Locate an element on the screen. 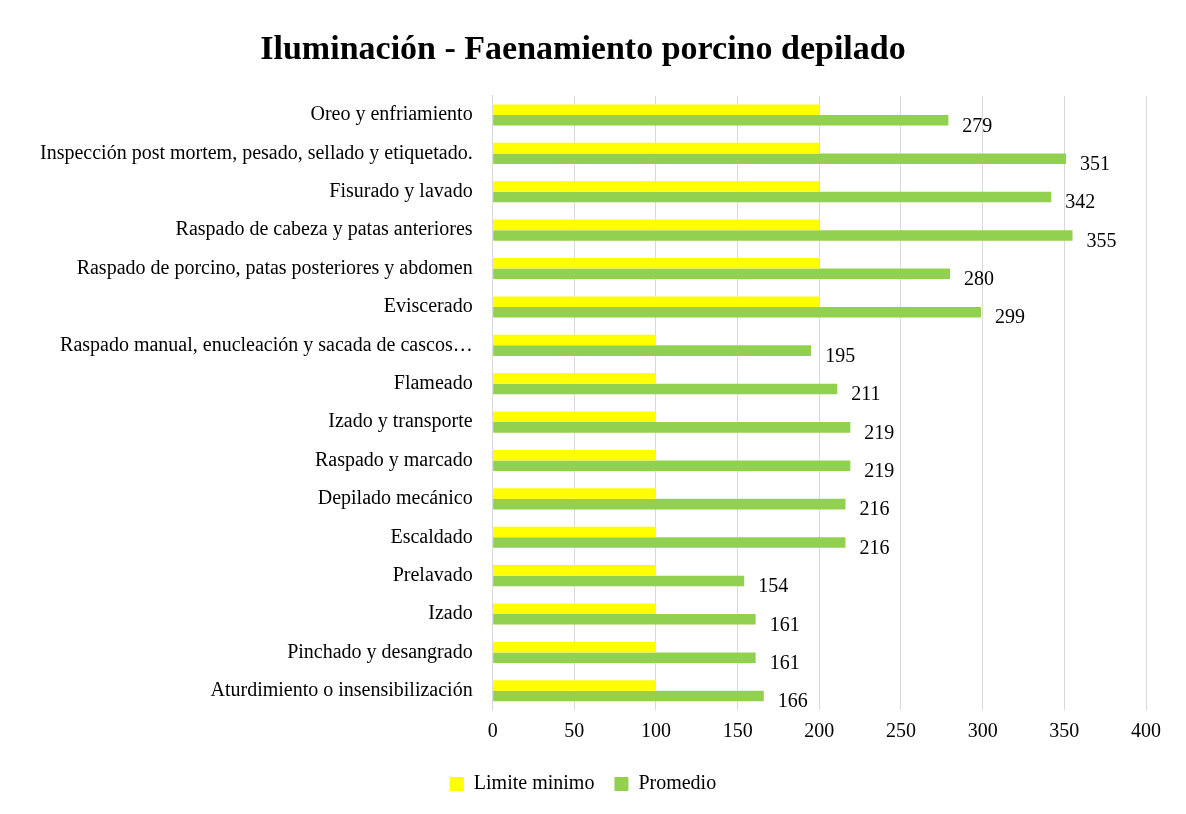  x-tick-label: 150 is located at coordinates (737, 730).